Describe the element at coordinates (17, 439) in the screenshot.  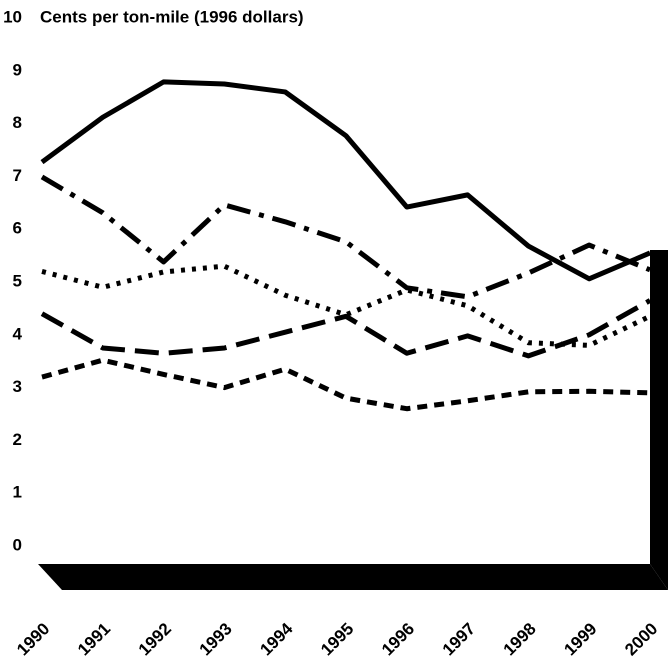
I see `y-tick-label: 2` at that location.